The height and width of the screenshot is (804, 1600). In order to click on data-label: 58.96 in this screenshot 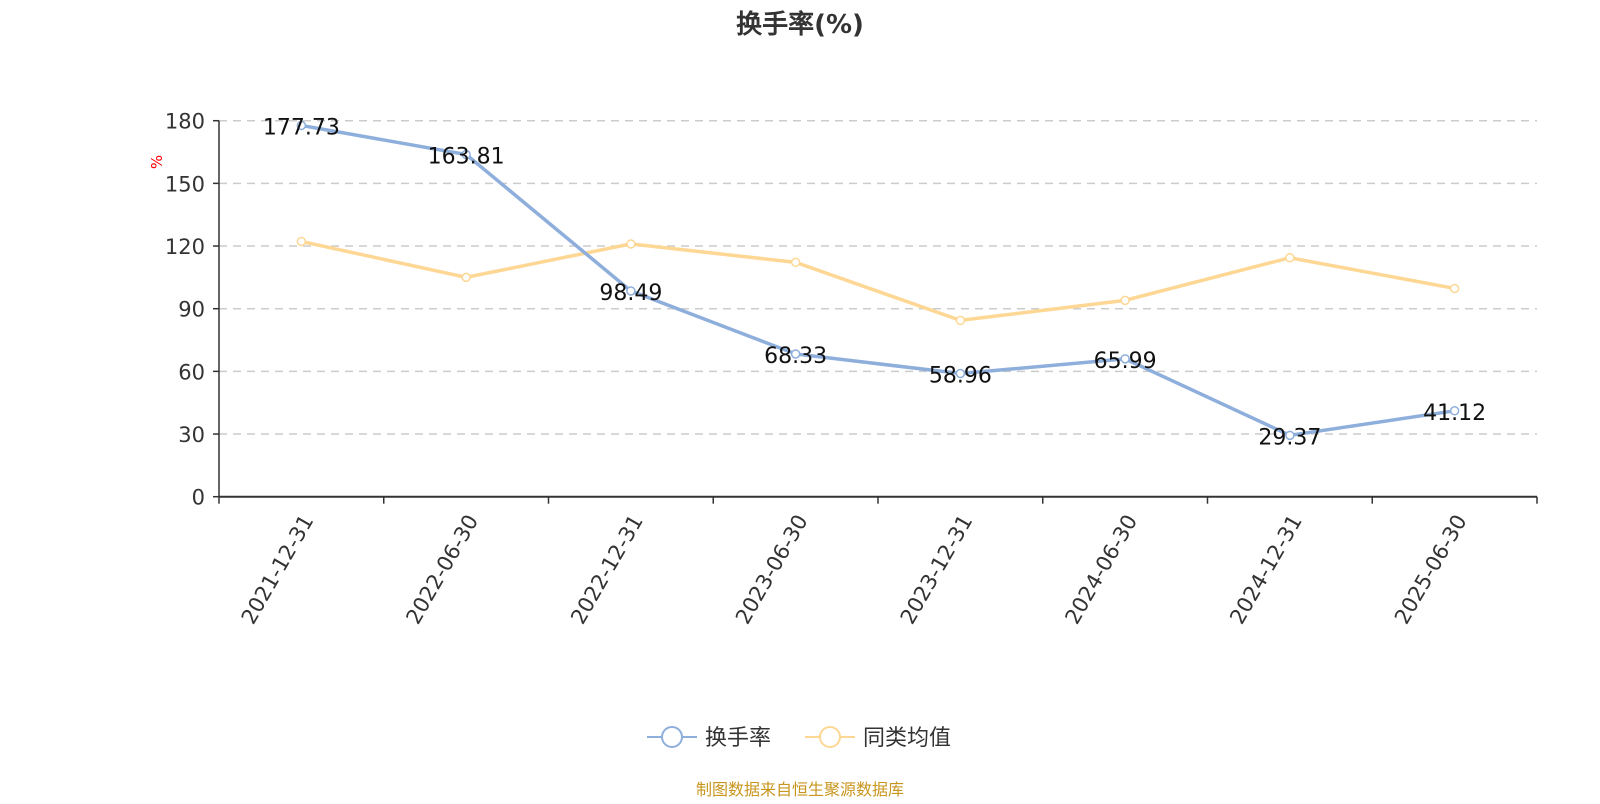, I will do `click(960, 376)`.